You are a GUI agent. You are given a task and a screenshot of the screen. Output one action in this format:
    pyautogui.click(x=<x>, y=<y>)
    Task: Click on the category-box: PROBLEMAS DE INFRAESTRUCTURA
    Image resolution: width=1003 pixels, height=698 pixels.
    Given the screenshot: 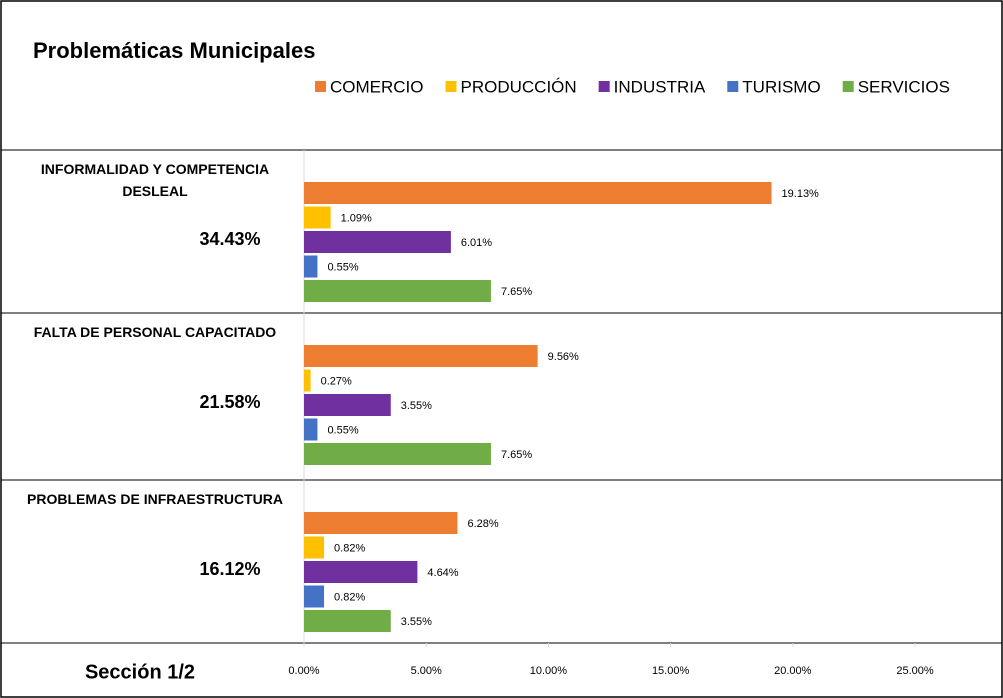 What is the action you would take?
    pyautogui.click(x=155, y=499)
    